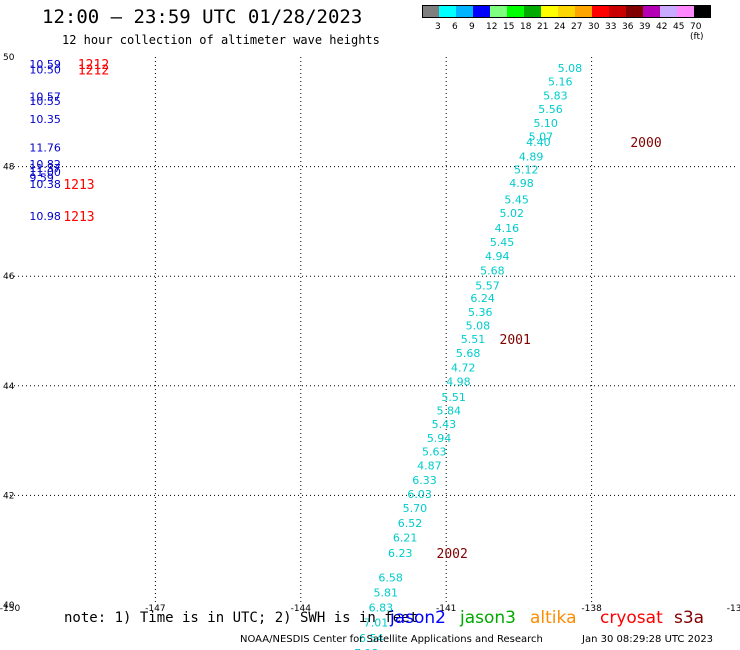 The image size is (740, 650). What do you see at coordinates (550, 109) in the screenshot?
I see `swh-value-label: 5.56` at bounding box center [550, 109].